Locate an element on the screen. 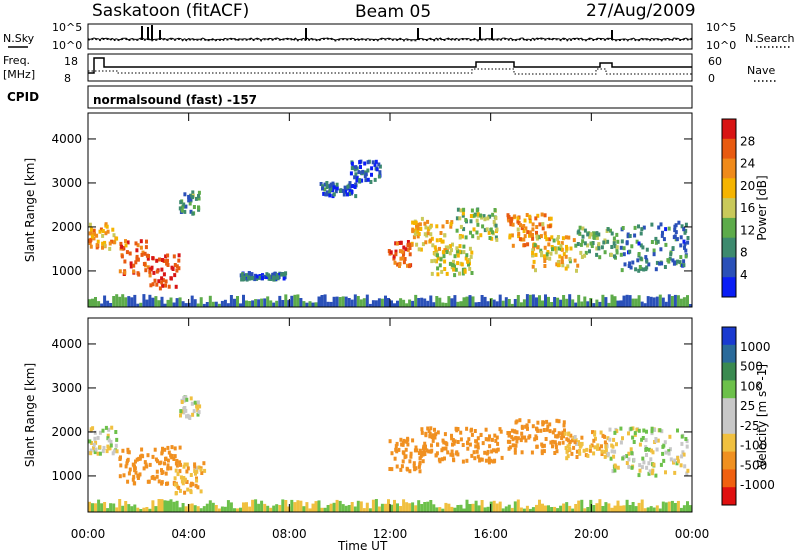 This screenshot has width=800, height=558. noise-search-trace is located at coordinates (390, 40).